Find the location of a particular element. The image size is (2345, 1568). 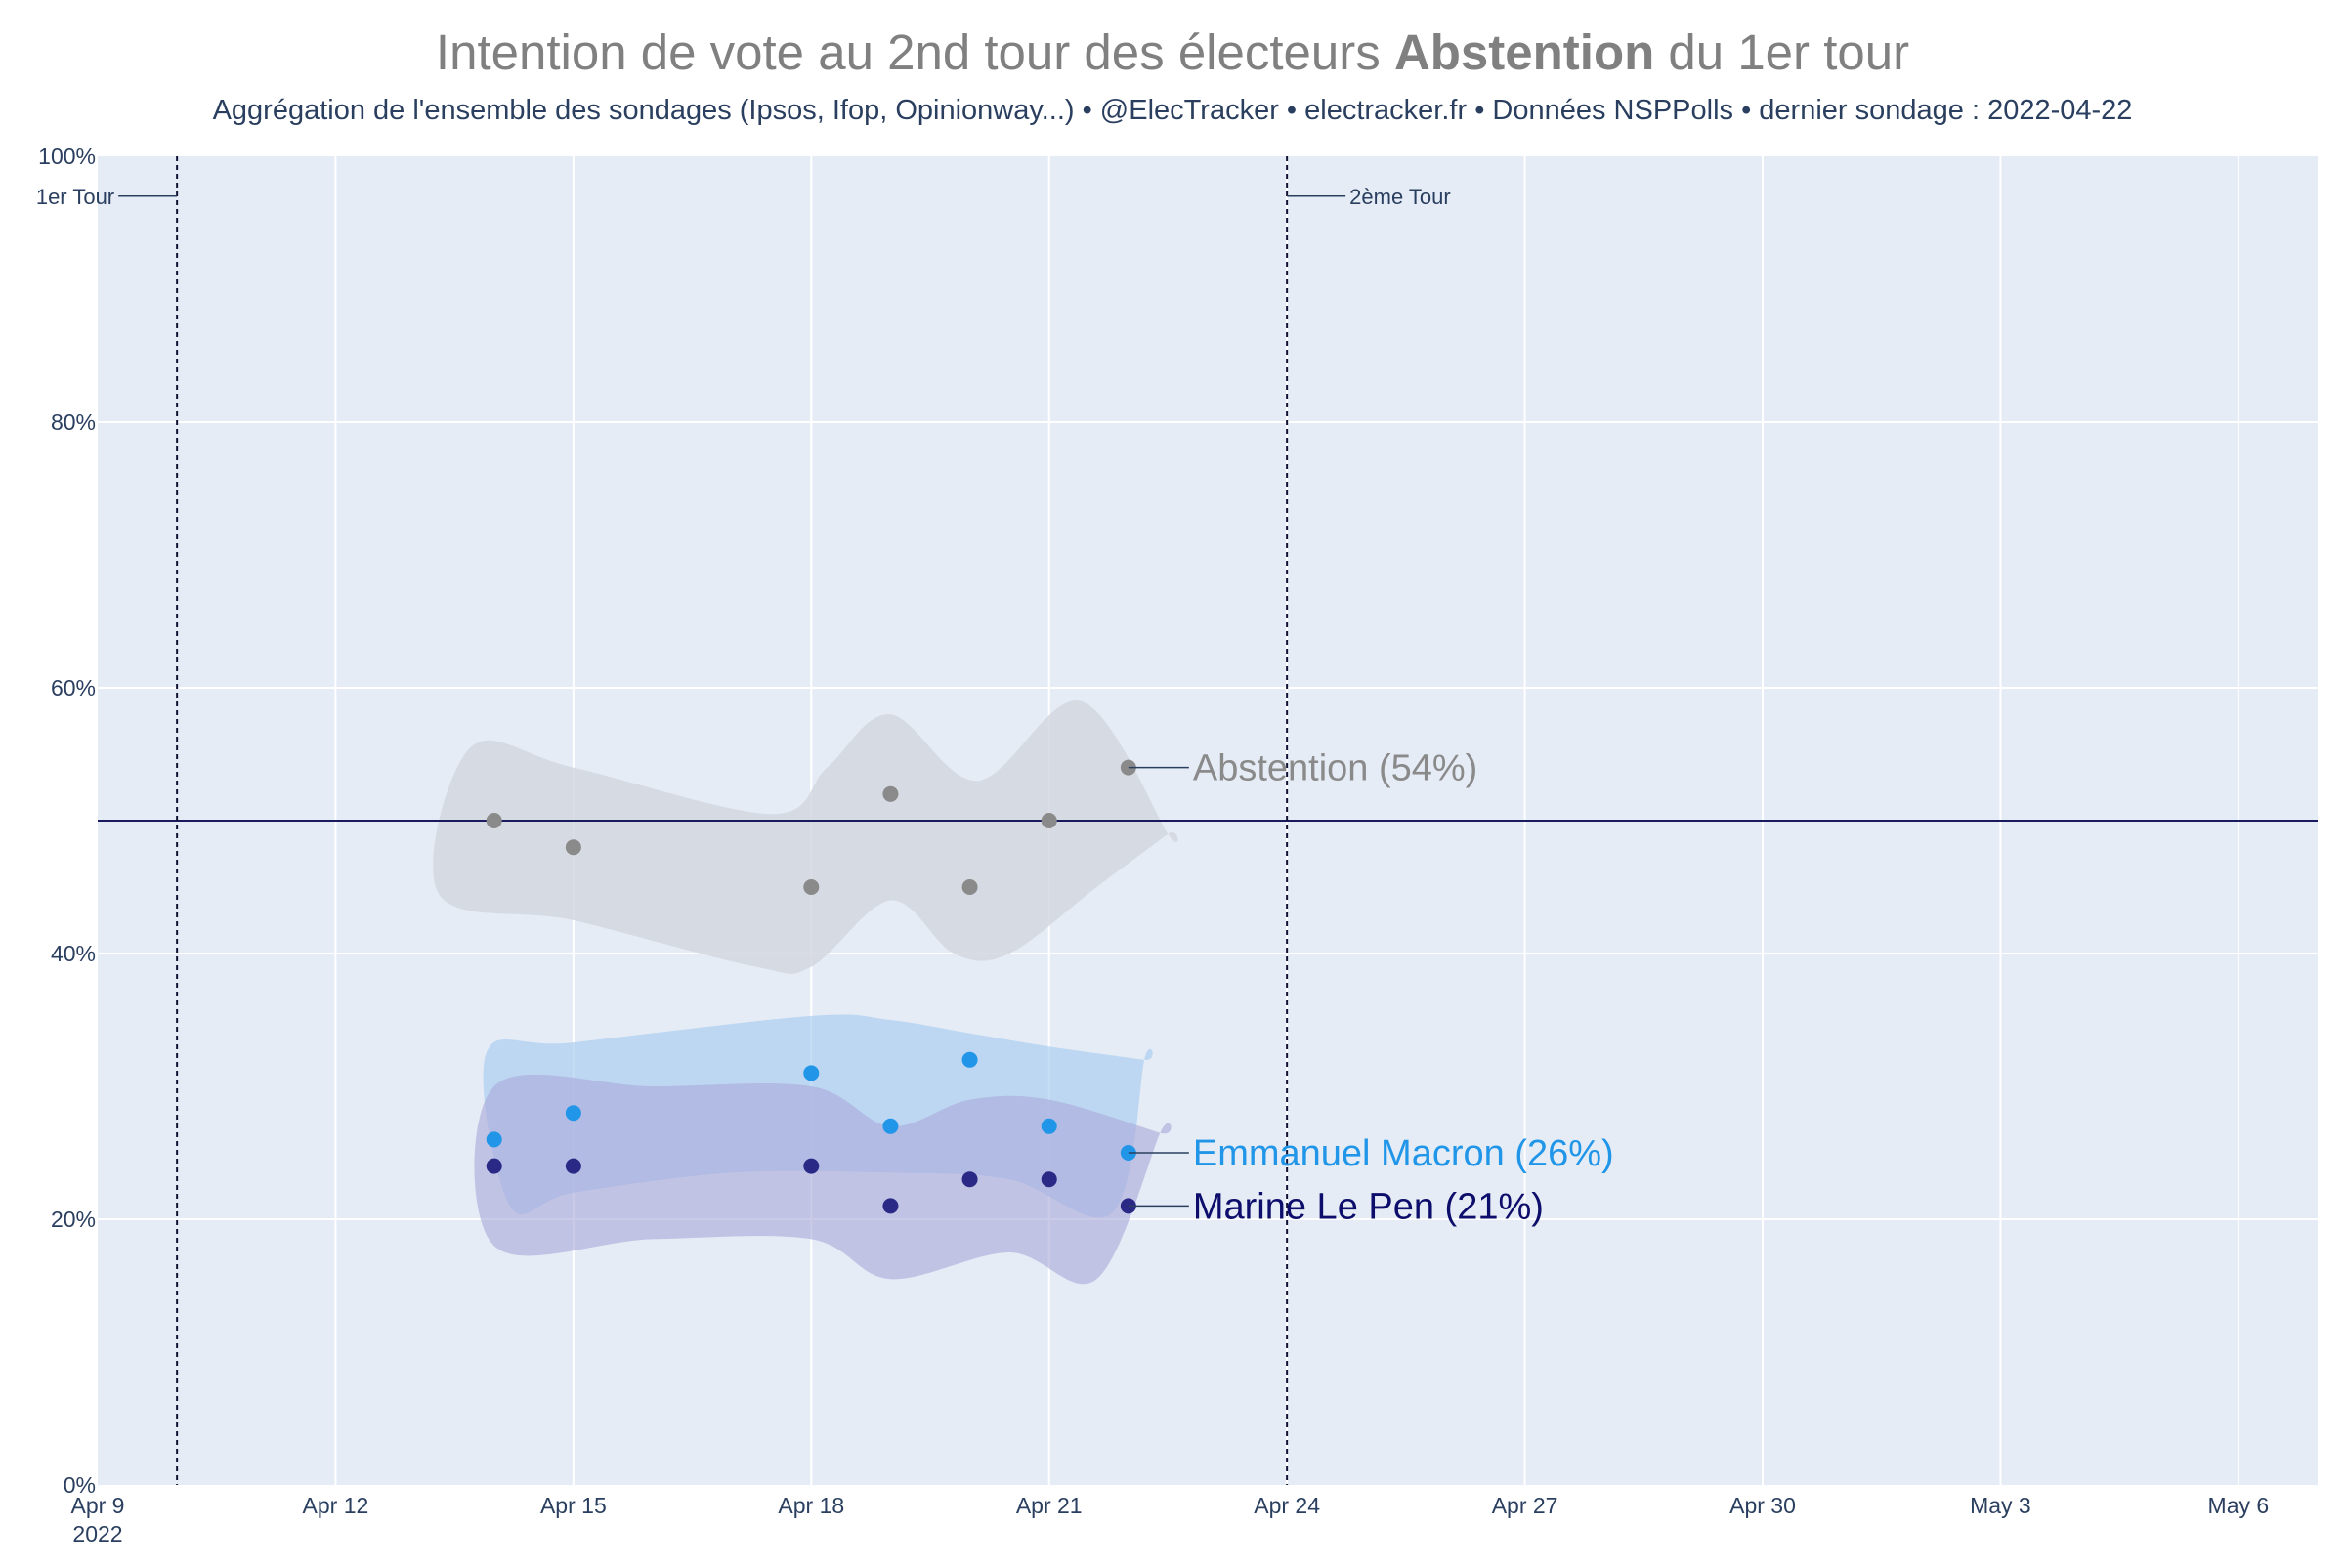

x-tick-label: Apr 21 is located at coordinates (1049, 1505).